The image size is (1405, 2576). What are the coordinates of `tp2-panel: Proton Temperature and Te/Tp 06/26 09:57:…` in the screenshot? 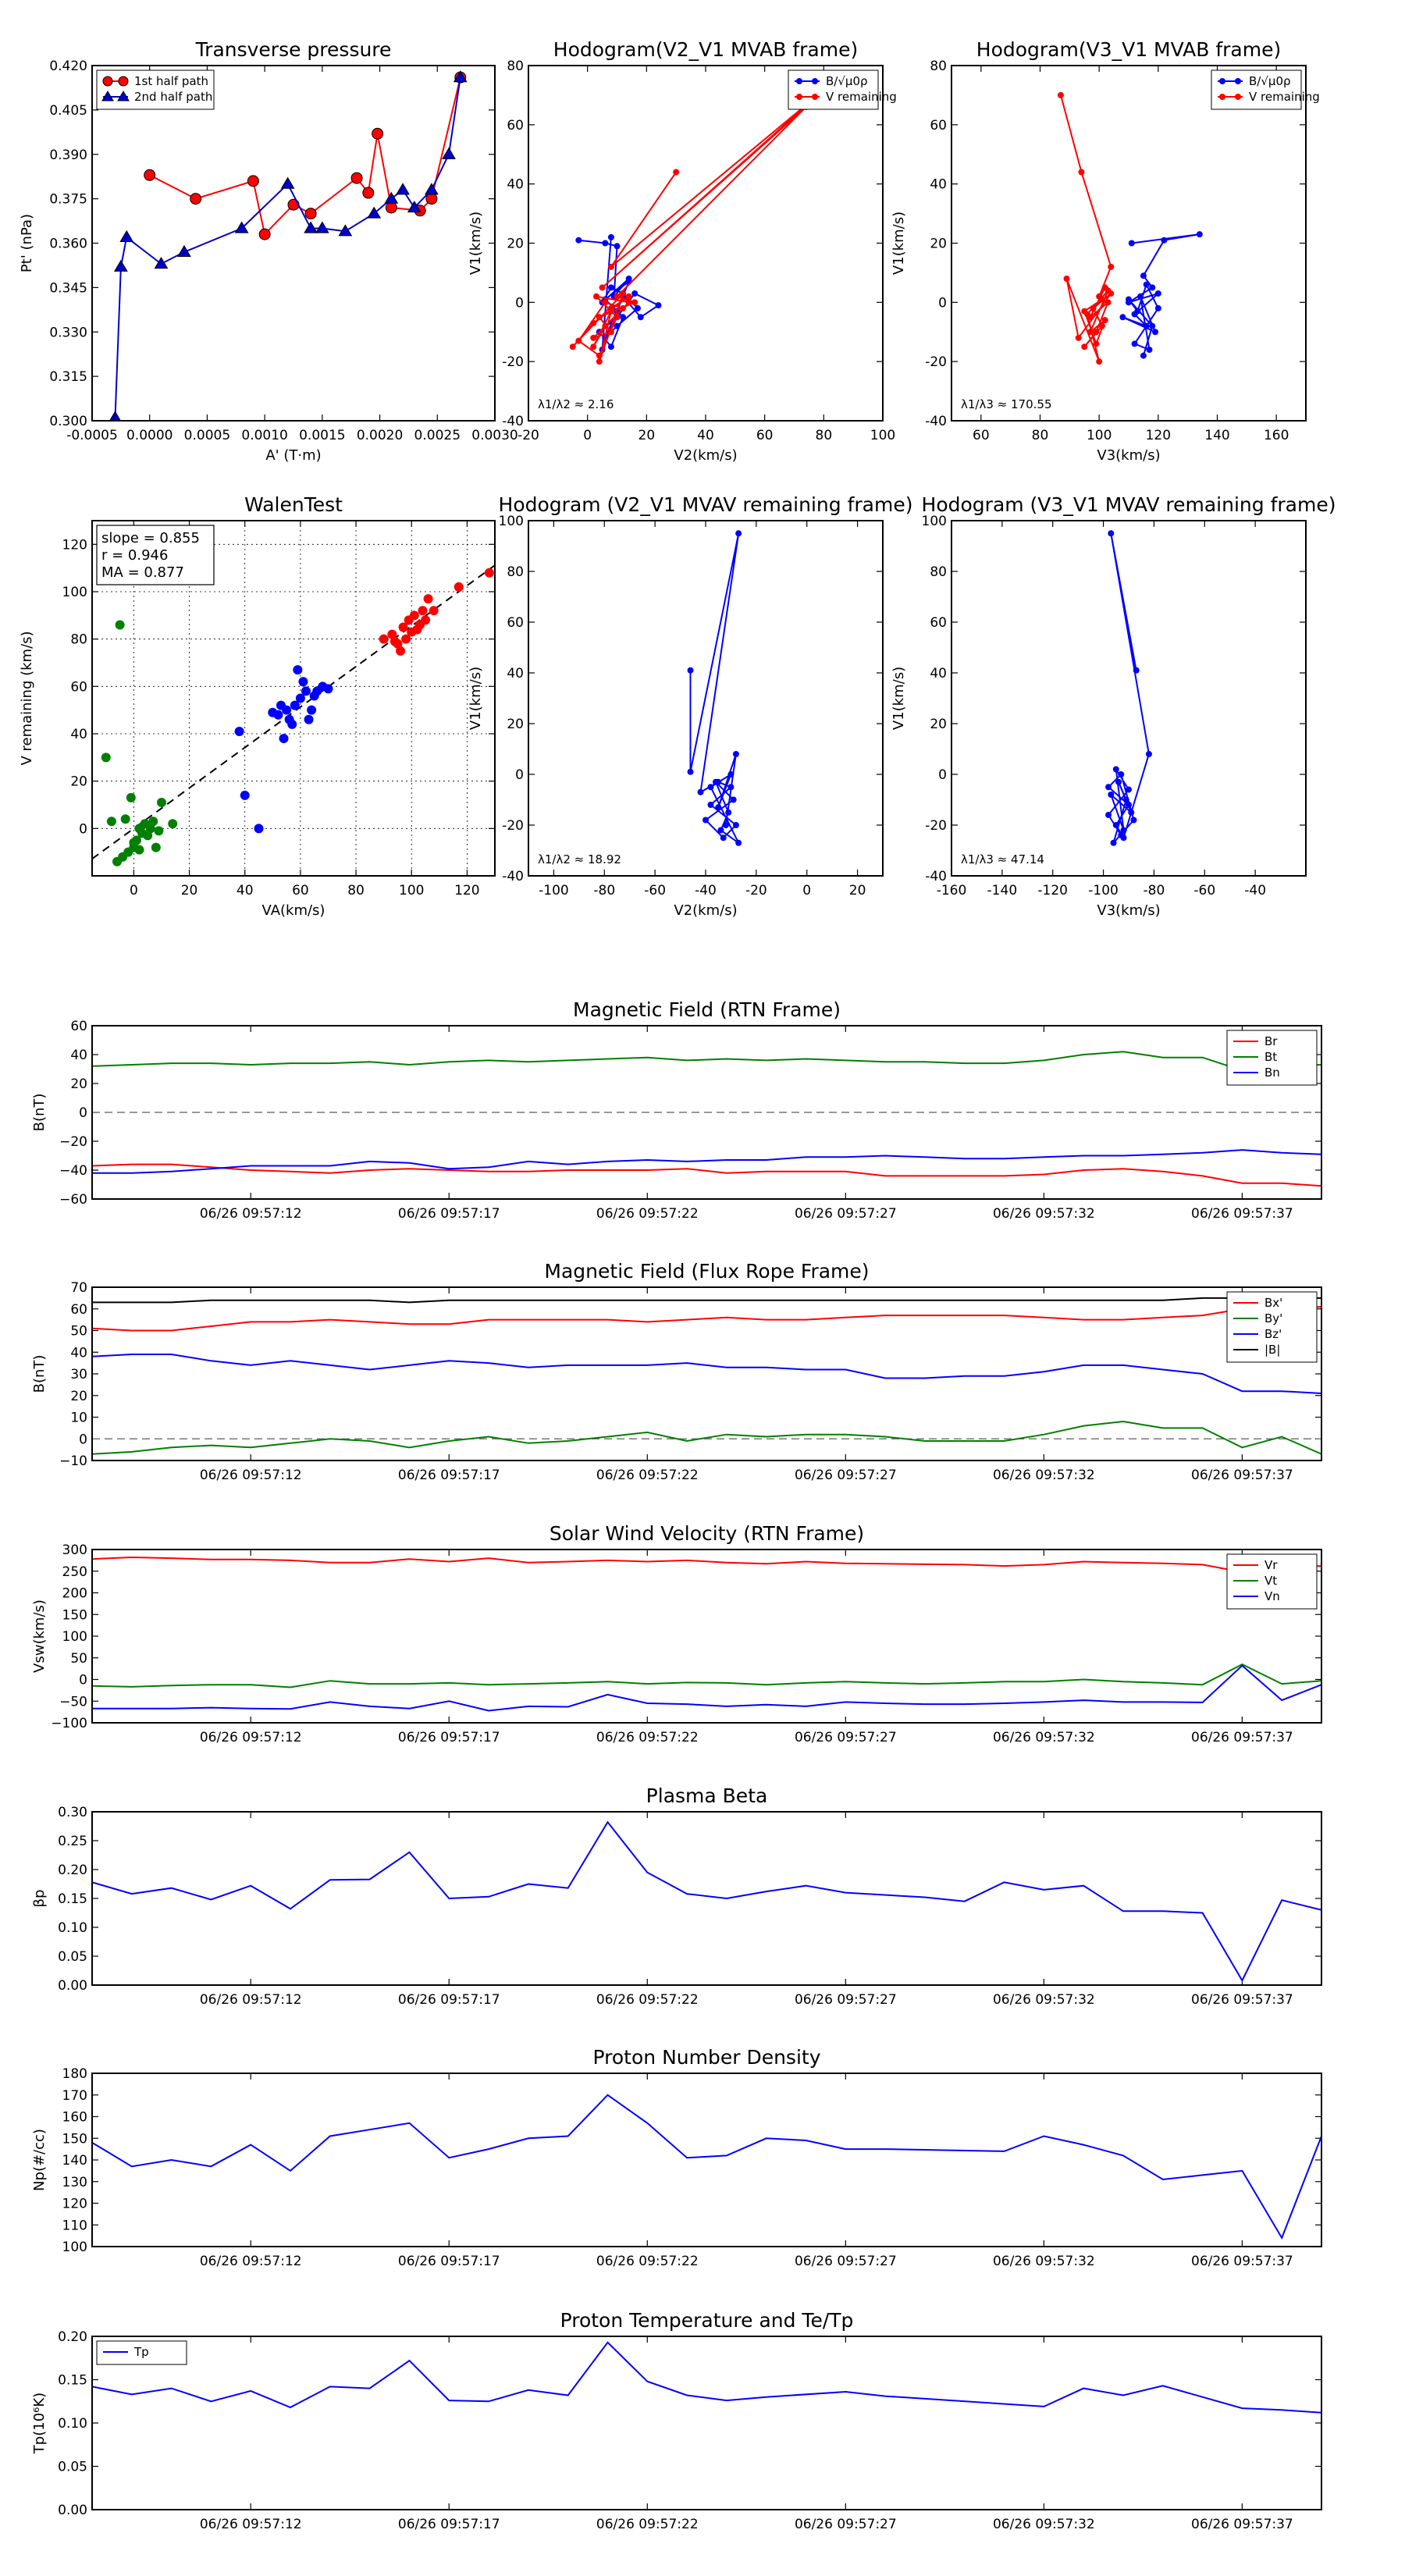 It's located at (677, 2420).